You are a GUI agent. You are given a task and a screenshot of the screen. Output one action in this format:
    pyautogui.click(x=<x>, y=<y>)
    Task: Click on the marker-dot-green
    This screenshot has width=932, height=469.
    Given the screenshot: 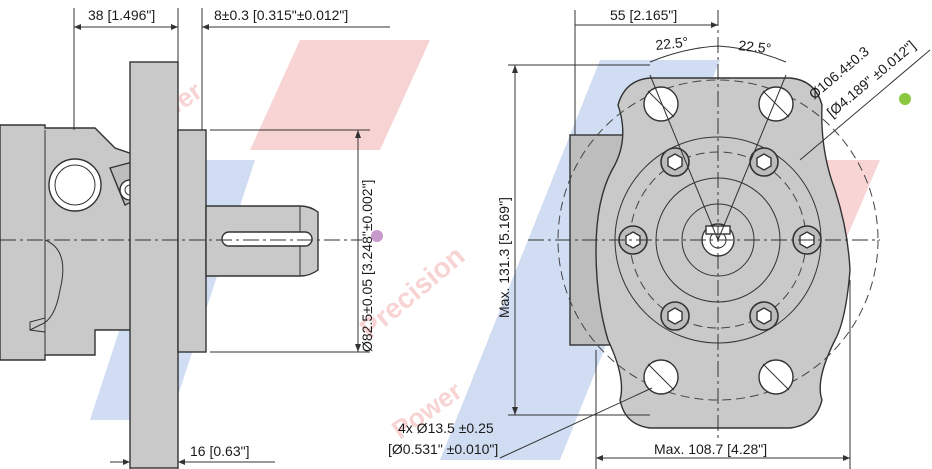 What is the action you would take?
    pyautogui.click(x=905, y=99)
    